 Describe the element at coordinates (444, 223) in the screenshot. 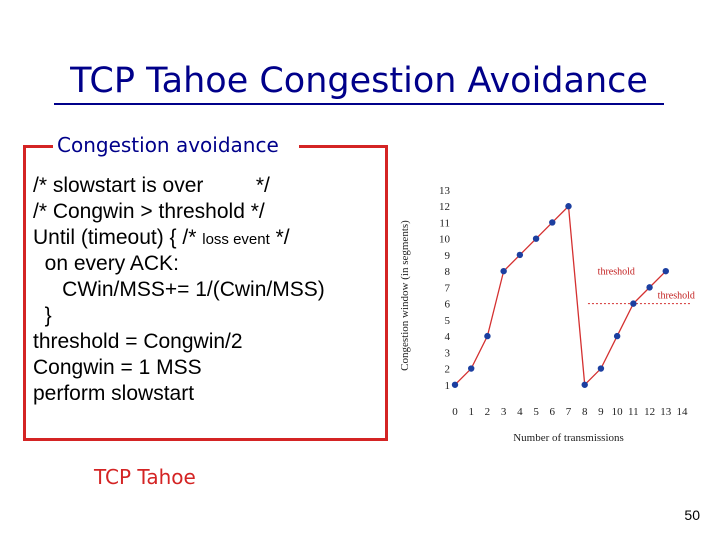

I see `y-tick-label: 11` at that location.